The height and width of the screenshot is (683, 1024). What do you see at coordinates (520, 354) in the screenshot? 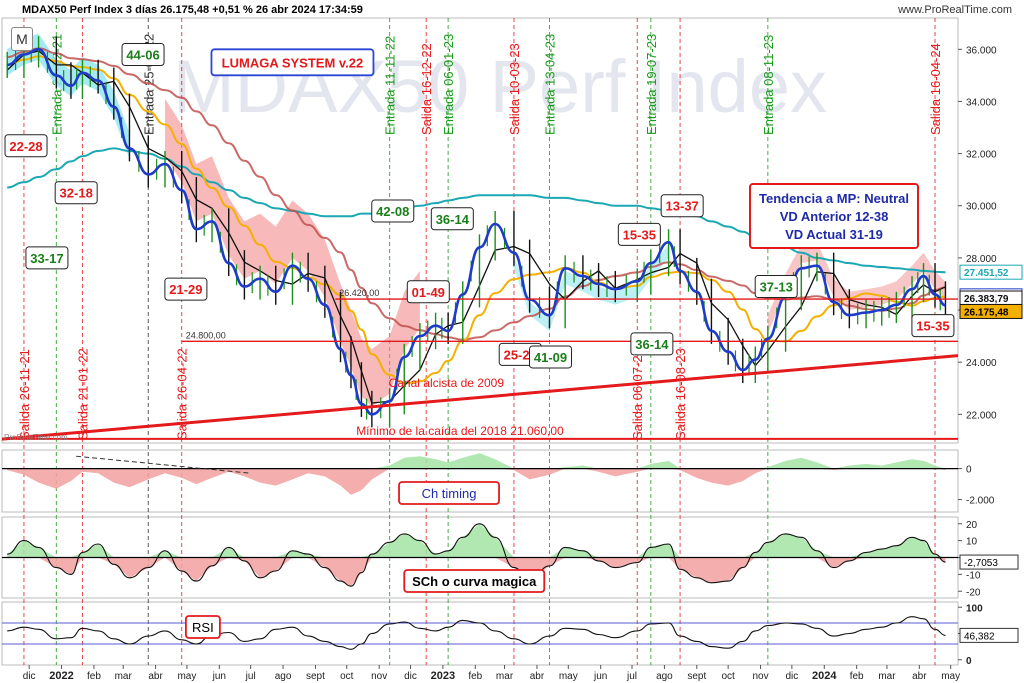
I see `signal-box-label: 25-25` at bounding box center [520, 354].